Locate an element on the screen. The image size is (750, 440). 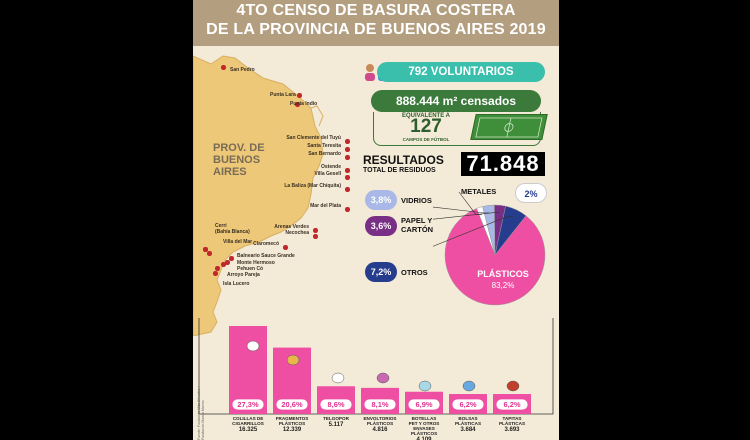
bar-count-label: 12.339 is located at coordinates (292, 430).